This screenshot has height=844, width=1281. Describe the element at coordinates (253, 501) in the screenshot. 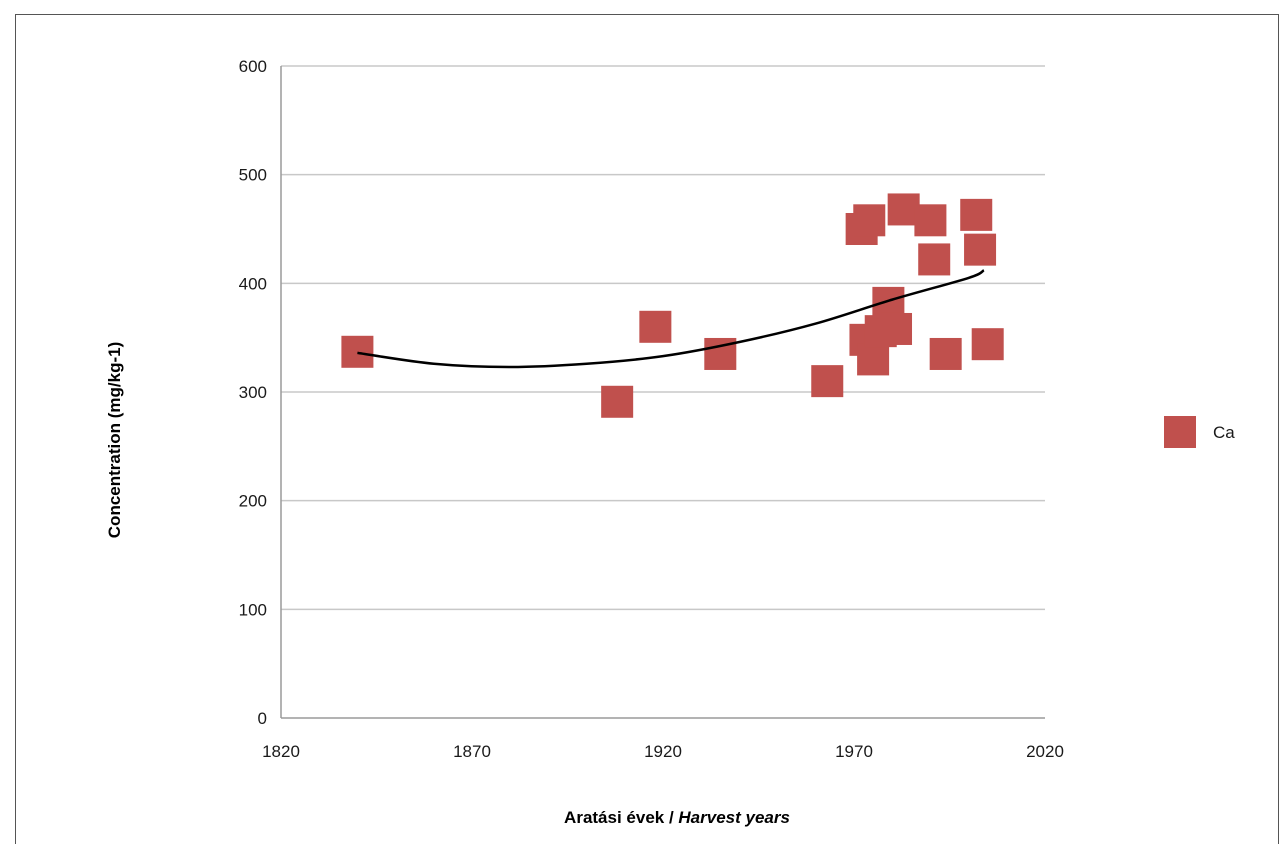

I see `y-tick-label: 200` at that location.